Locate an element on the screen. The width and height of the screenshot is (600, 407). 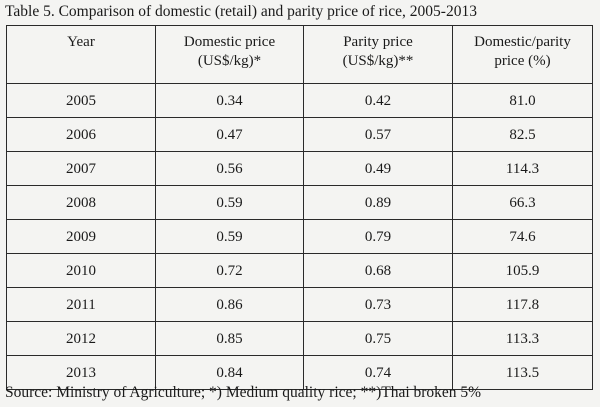
cell-year: 2012 is located at coordinates (81, 338).